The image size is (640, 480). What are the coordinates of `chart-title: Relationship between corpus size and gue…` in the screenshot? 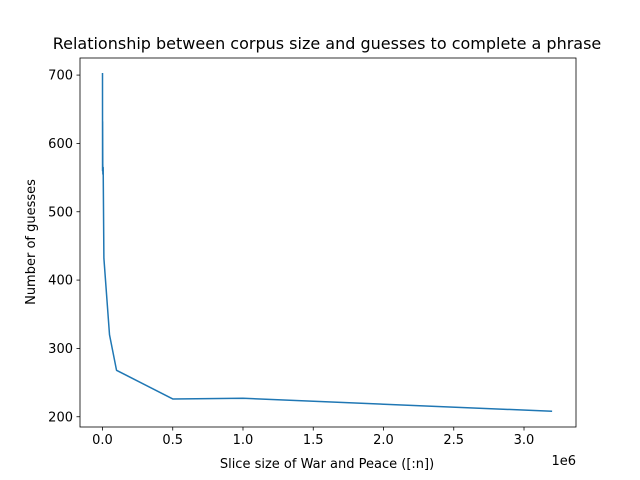 It's located at (327, 43).